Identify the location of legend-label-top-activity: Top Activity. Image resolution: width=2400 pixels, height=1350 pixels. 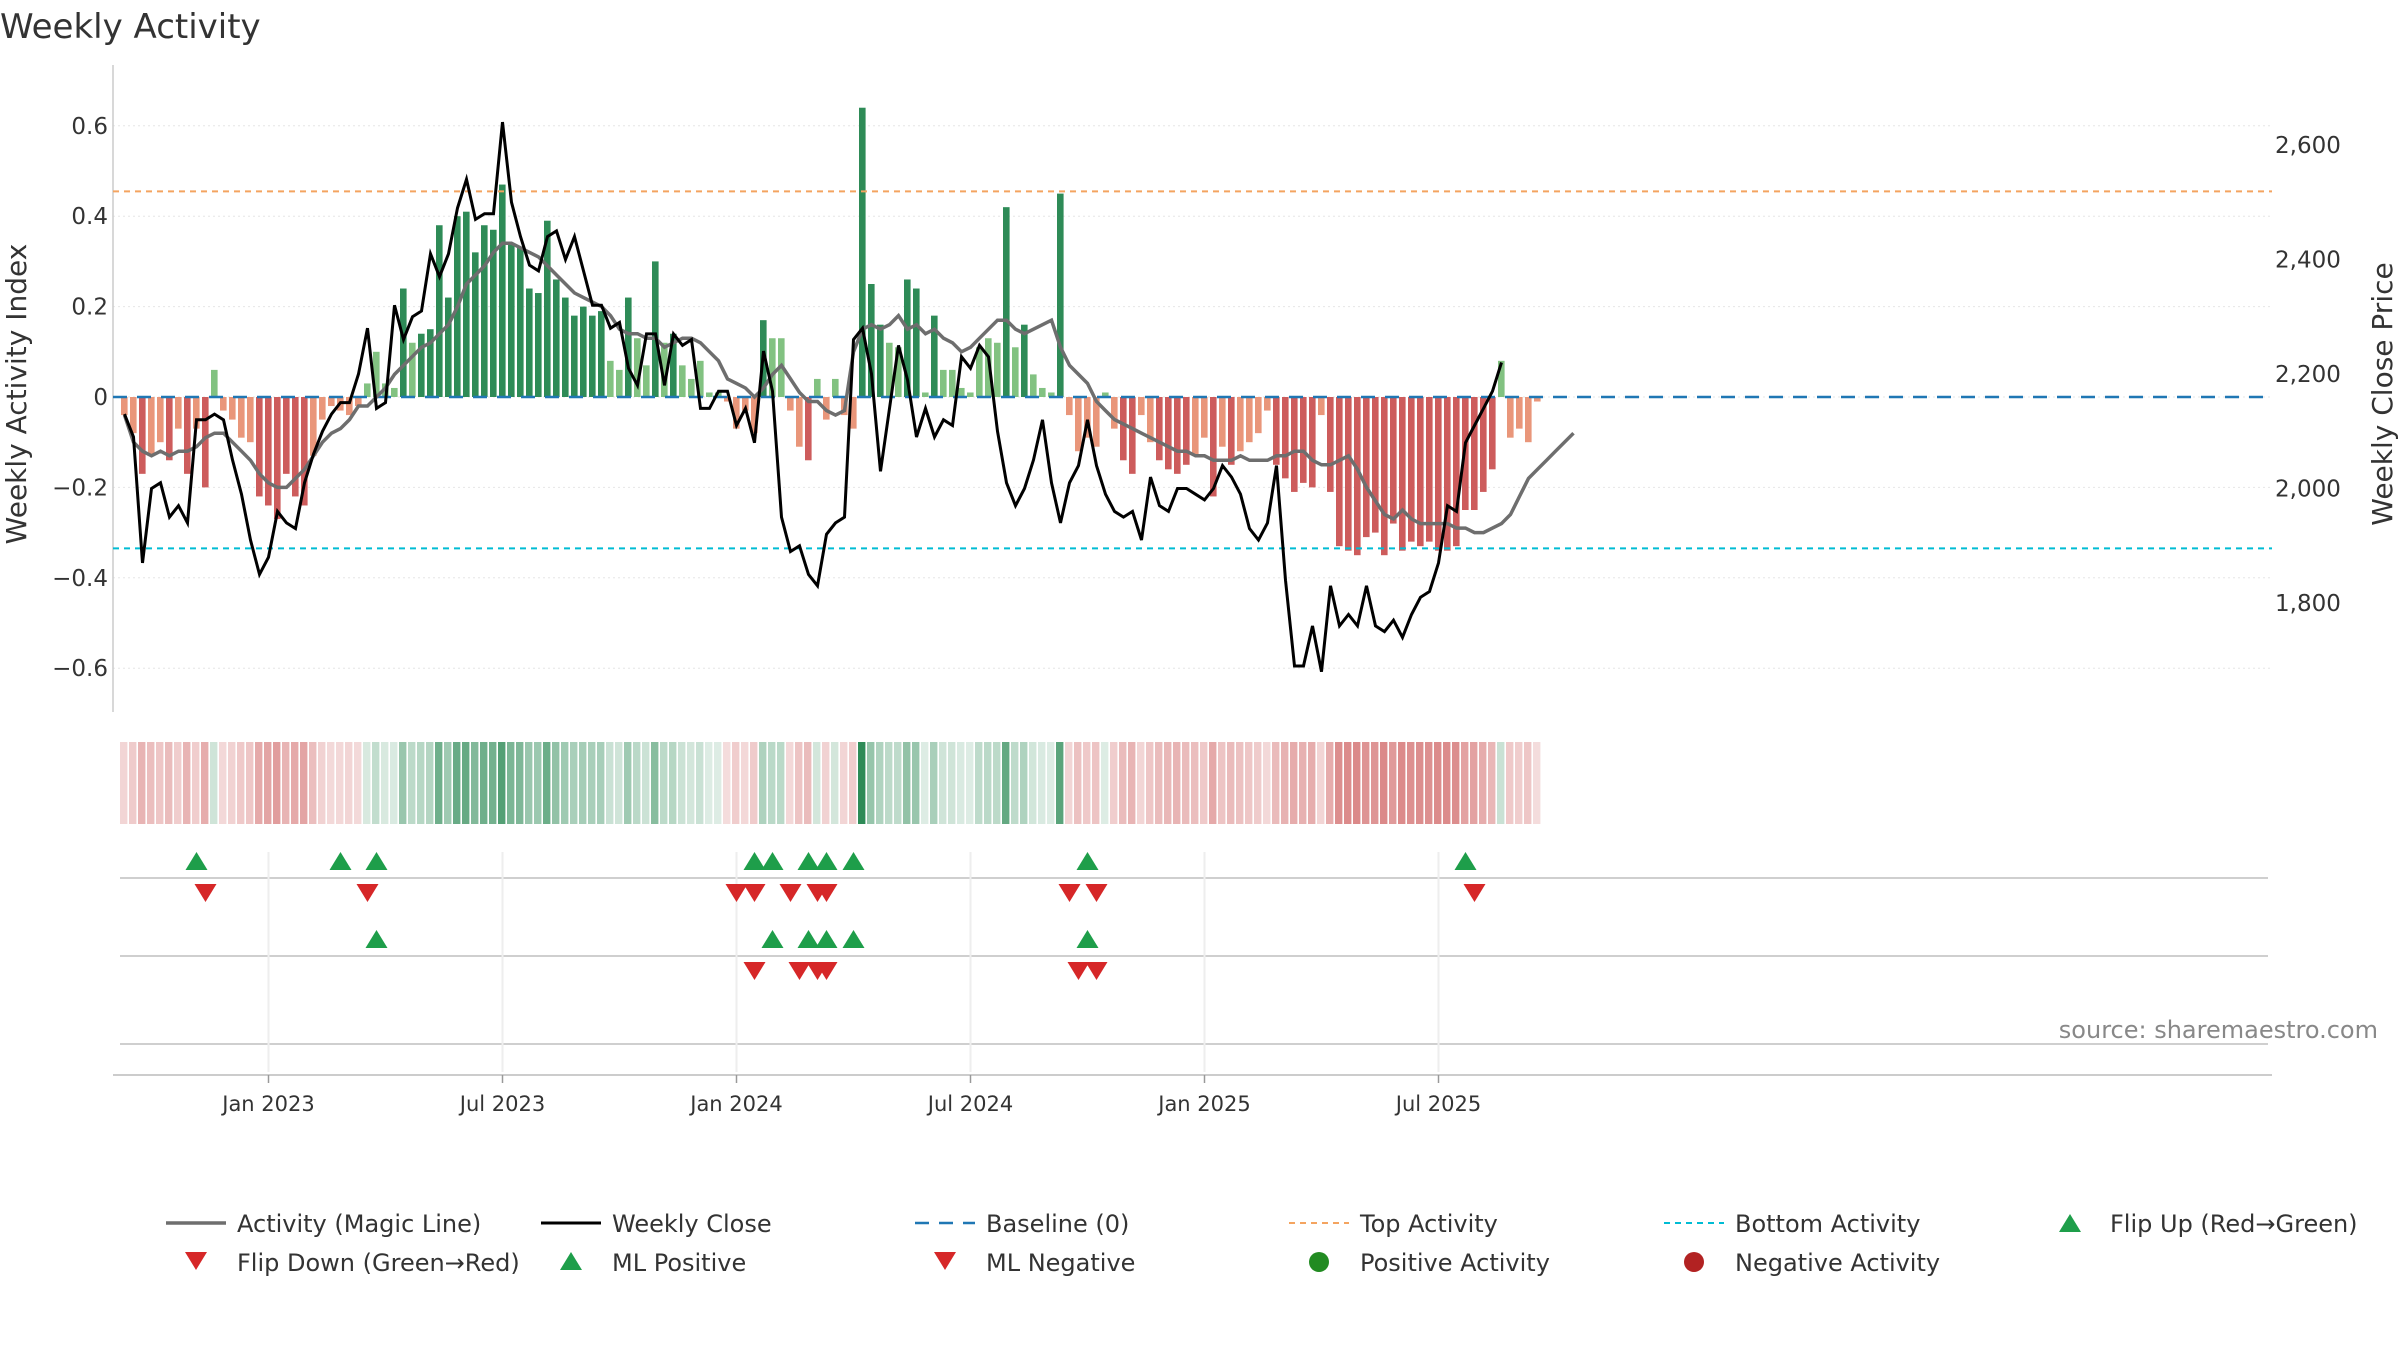
(1428, 1224).